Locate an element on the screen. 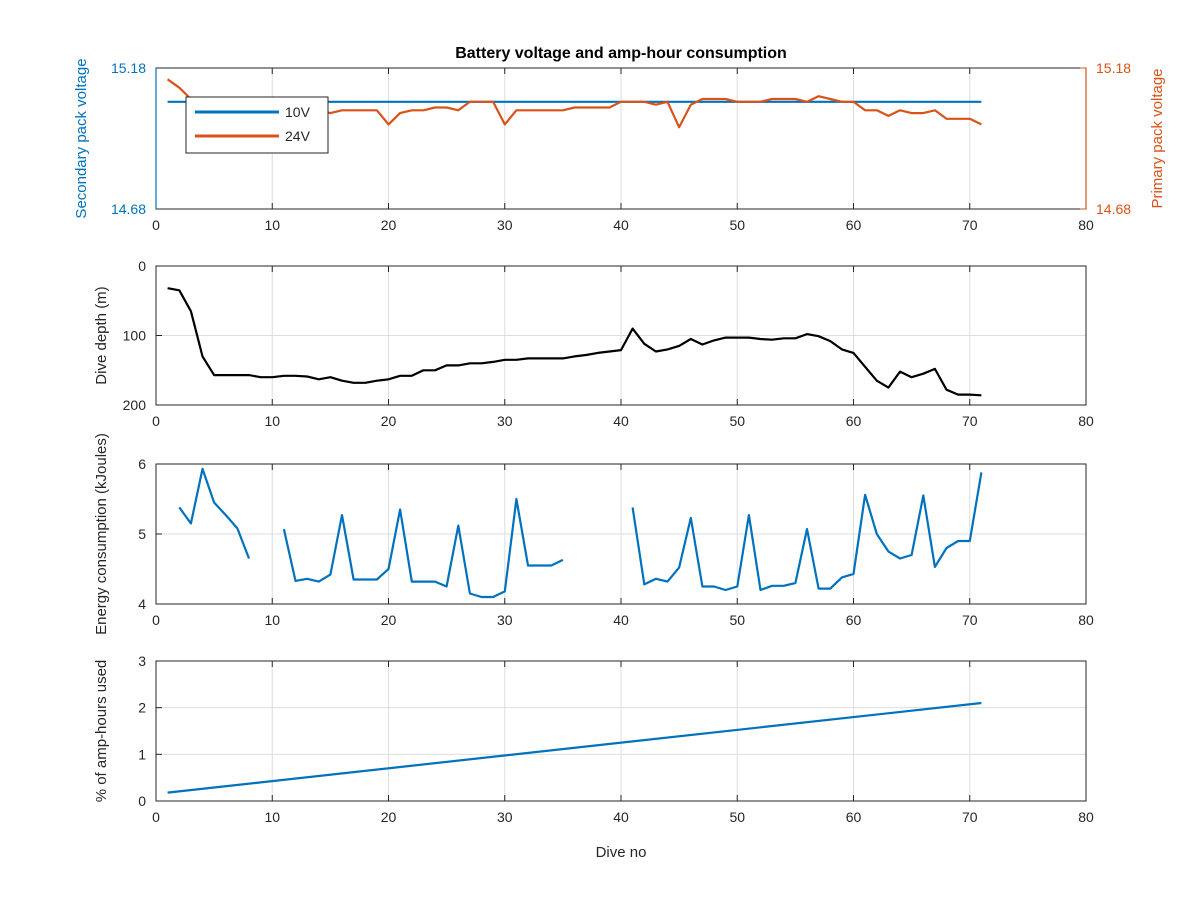 The height and width of the screenshot is (905, 1200). series-line-panel2 is located at coordinates (574, 342).